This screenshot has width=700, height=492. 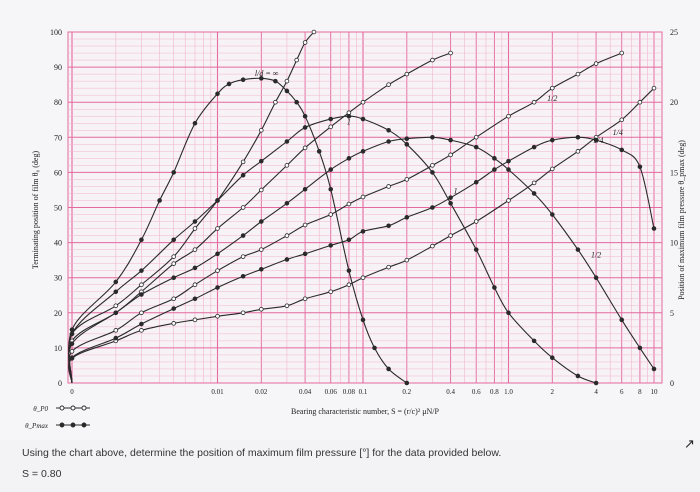 What do you see at coordinates (689, 444) in the screenshot?
I see `arrow-up-icon: ↗` at bounding box center [689, 444].